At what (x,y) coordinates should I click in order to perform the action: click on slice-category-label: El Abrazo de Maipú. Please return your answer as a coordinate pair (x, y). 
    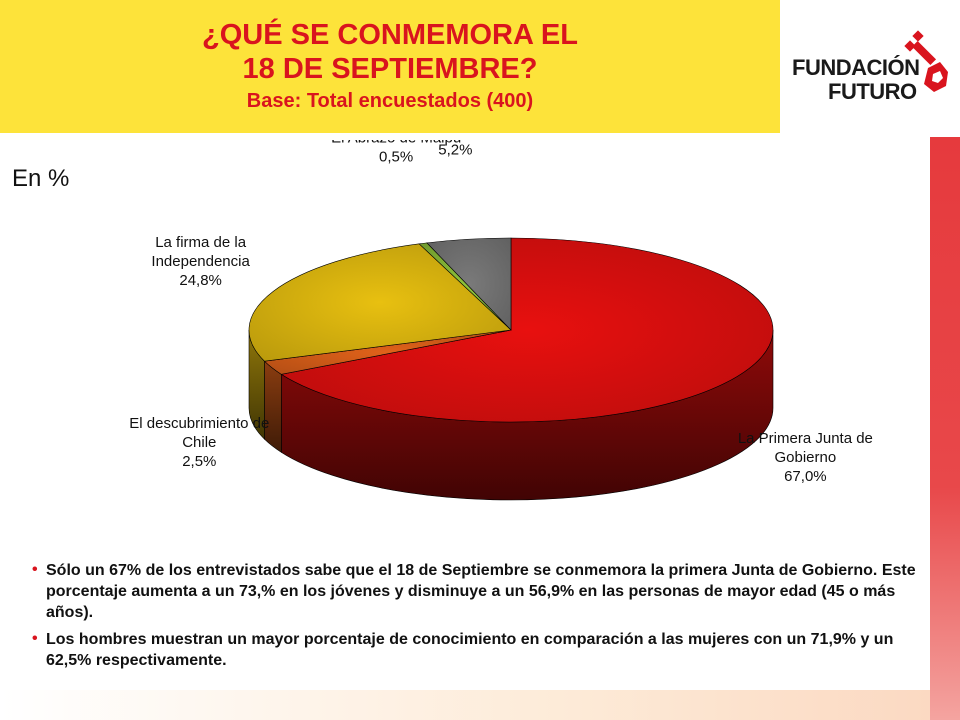
    Looking at the image, I should click on (396, 143).